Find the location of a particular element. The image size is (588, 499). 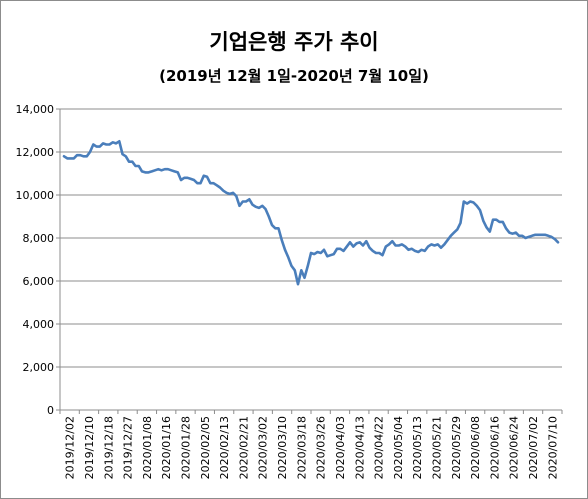

x-tick-label: 2020/03/02 is located at coordinates (263, 447).